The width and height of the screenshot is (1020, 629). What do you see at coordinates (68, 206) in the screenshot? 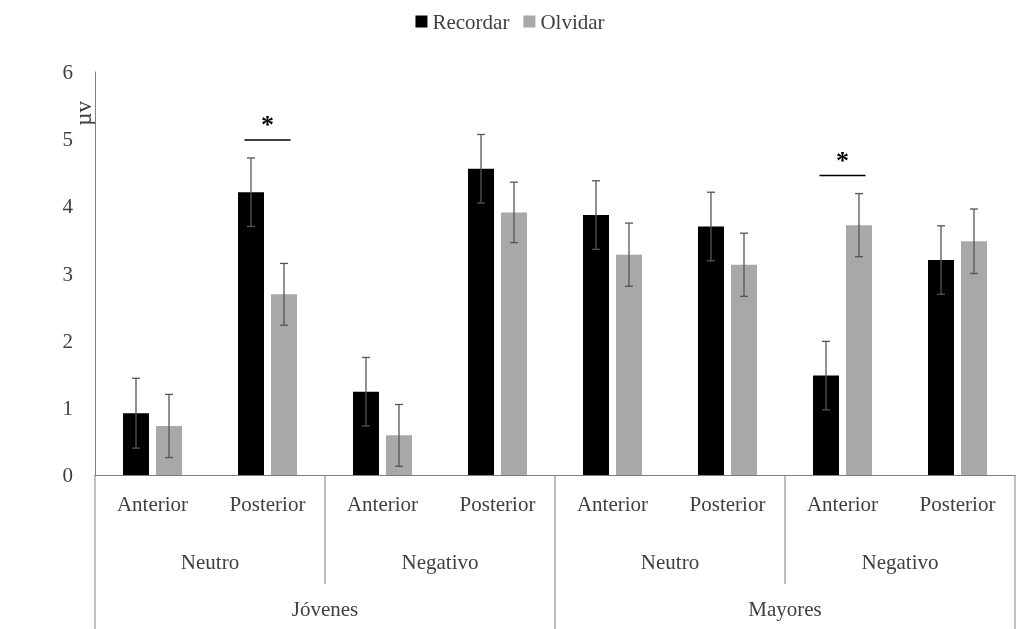
I see `y-tick-label: 4` at bounding box center [68, 206].